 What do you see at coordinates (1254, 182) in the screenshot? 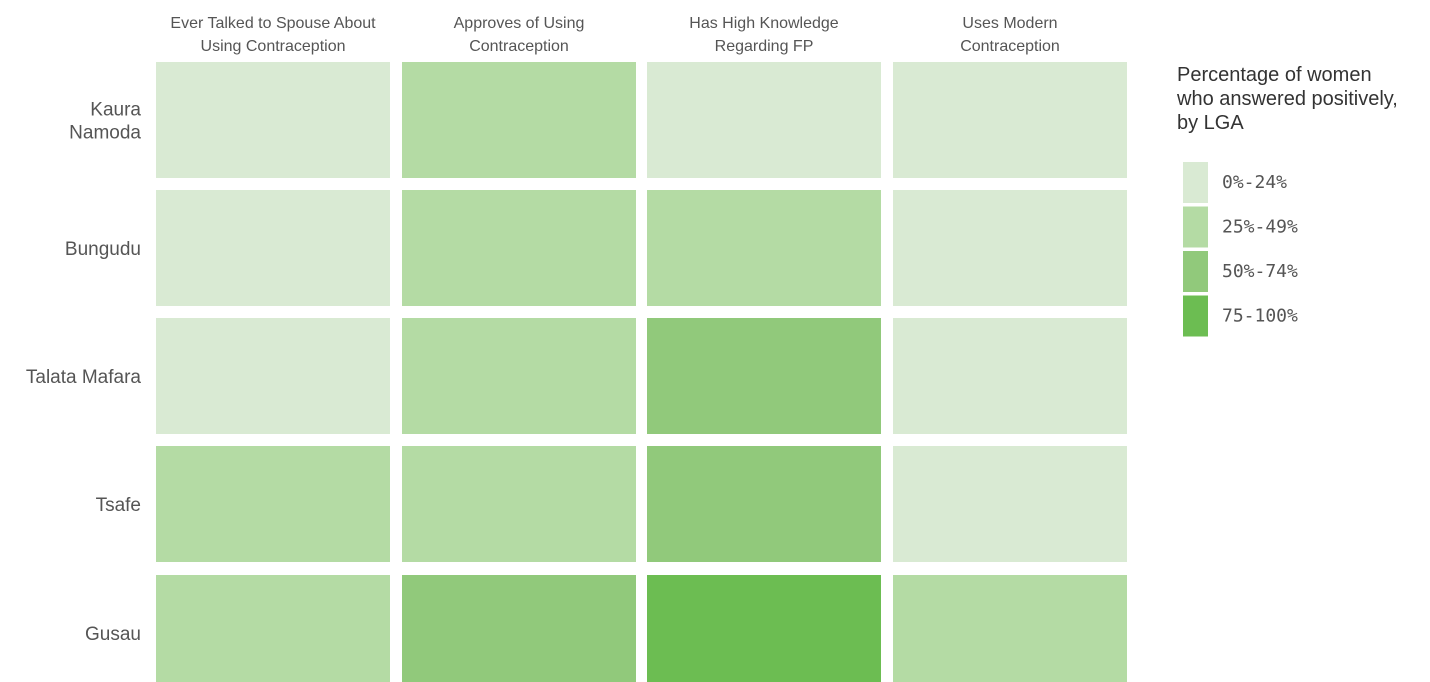
I see `legend-label: 0%-24%` at bounding box center [1254, 182].